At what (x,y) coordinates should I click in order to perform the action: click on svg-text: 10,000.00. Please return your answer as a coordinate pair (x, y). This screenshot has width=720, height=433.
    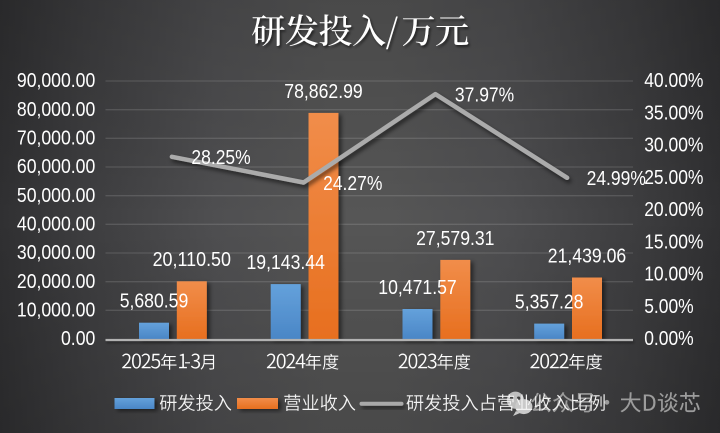
    Looking at the image, I should click on (56, 310).